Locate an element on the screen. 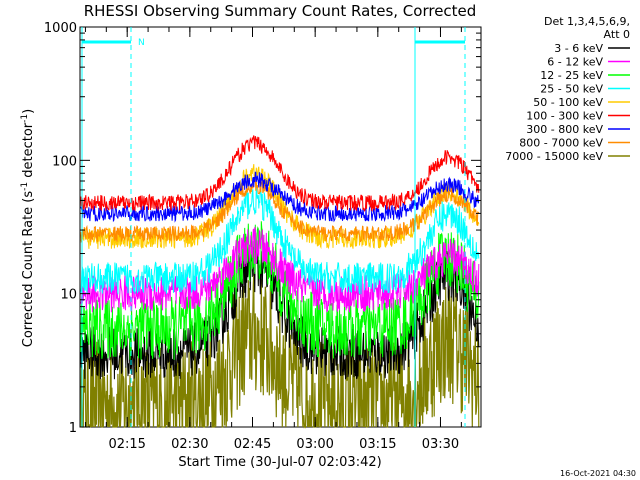 This screenshot has height=480, width=640. legend-label-8: 7000 - 15000 keV is located at coordinates (554, 156).